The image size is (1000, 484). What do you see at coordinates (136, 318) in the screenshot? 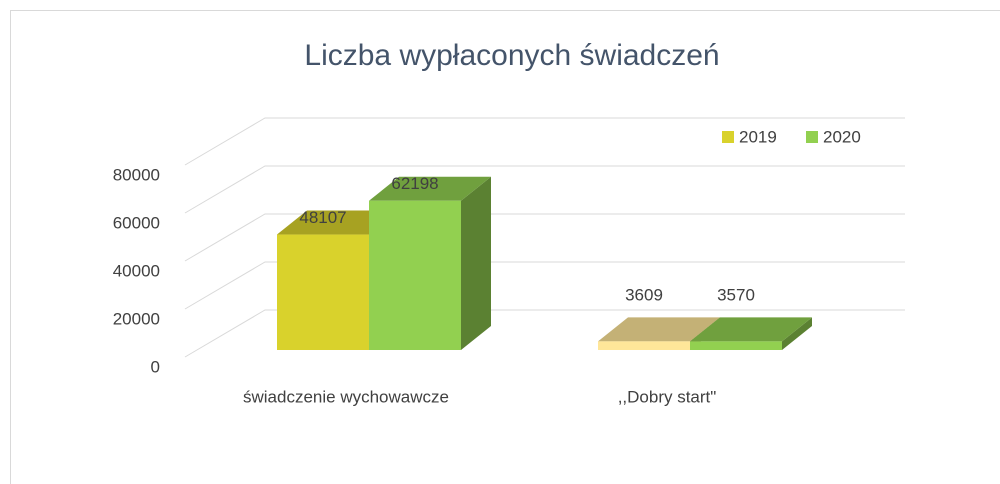
I see `y-tick-label: 20000` at bounding box center [136, 318].